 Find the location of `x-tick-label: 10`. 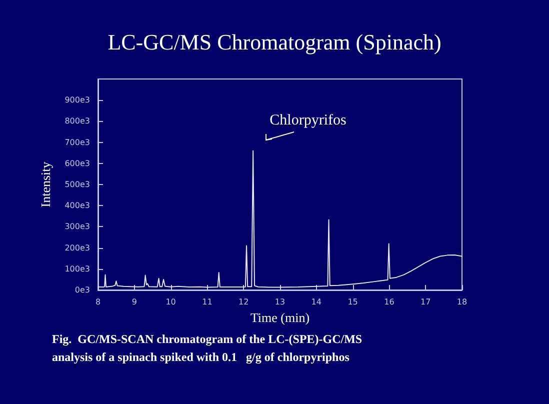

x-tick-label: 10 is located at coordinates (171, 302).